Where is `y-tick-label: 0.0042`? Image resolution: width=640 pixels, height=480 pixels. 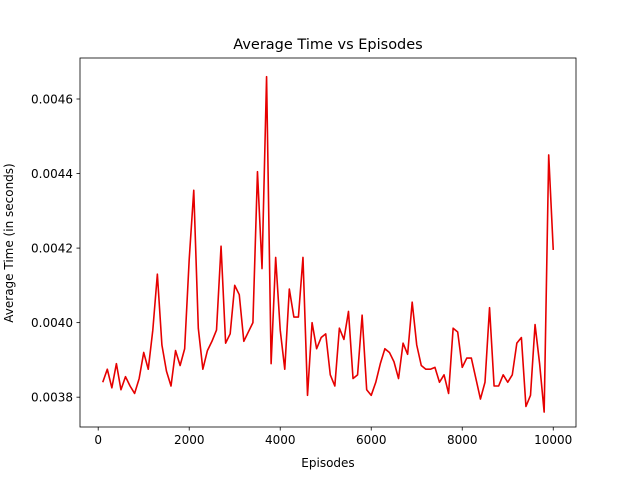
y-tick-label: 0.0042 is located at coordinates (52, 248).